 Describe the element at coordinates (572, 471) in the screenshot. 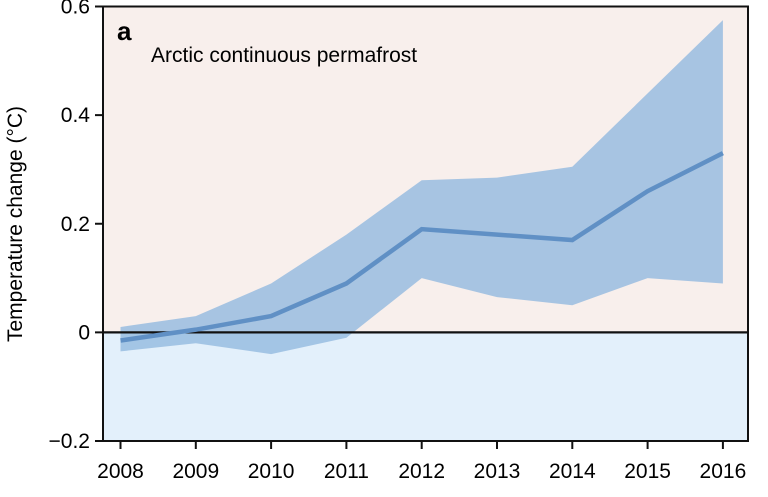

I see `x-tick-label: 2014` at that location.